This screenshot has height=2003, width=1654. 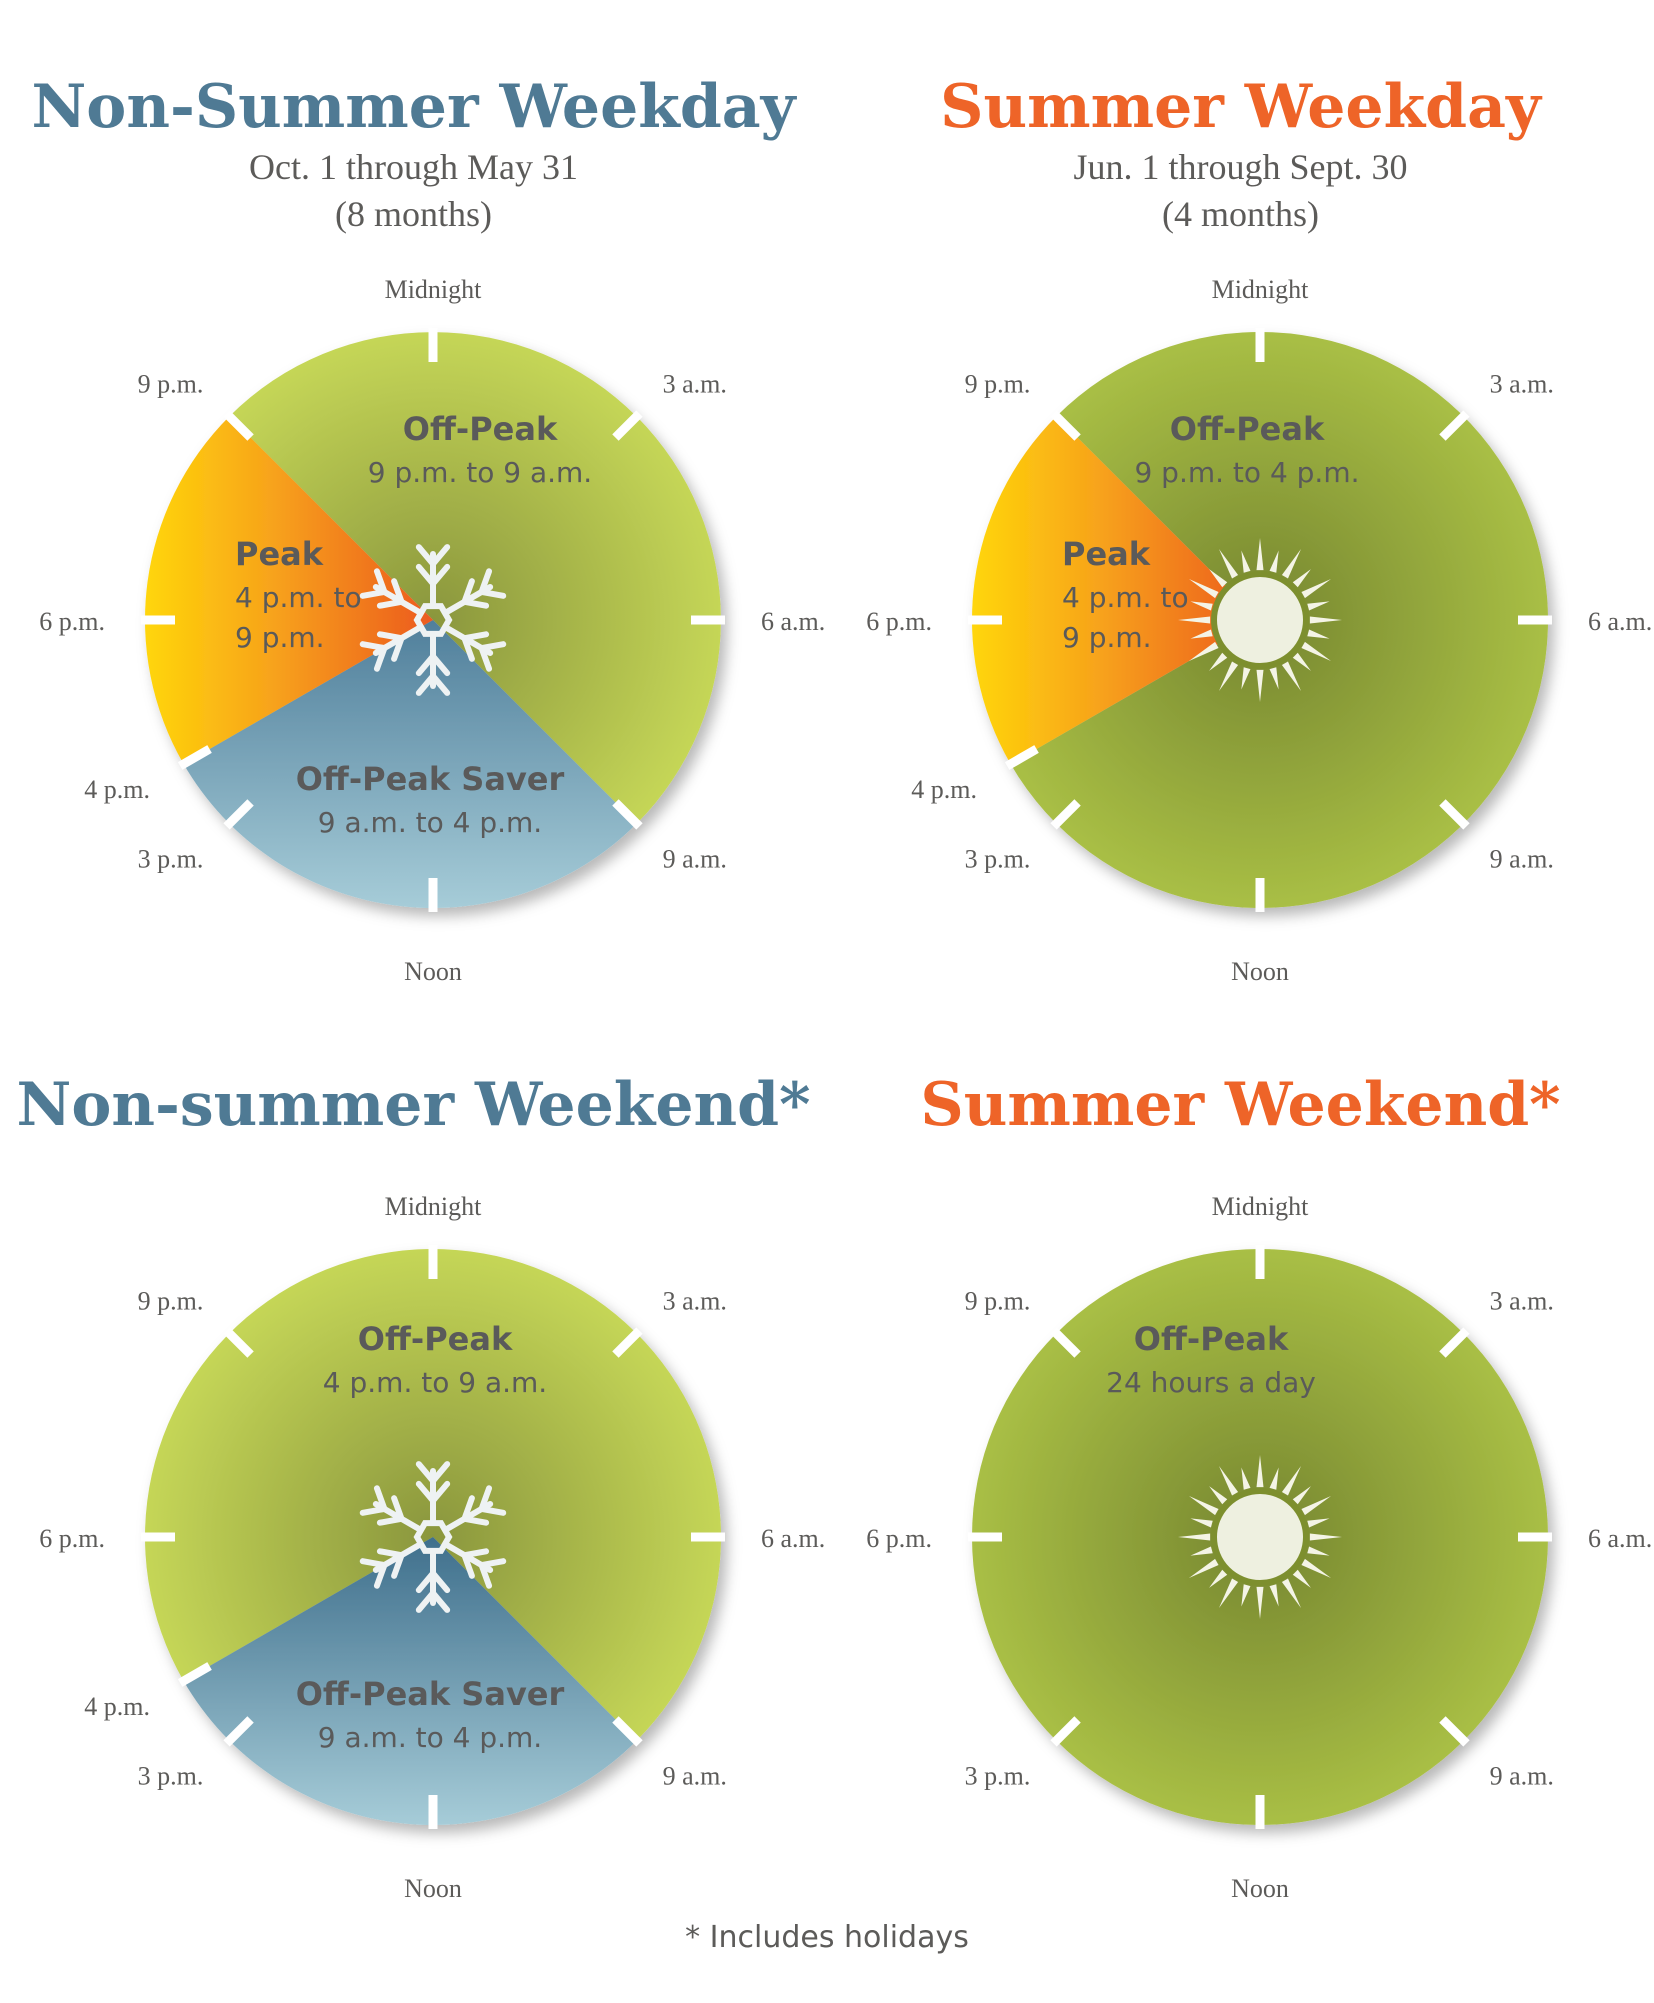 I want to click on segment-range: 9 p.m. to 4 p.m., so click(x=1246, y=472).